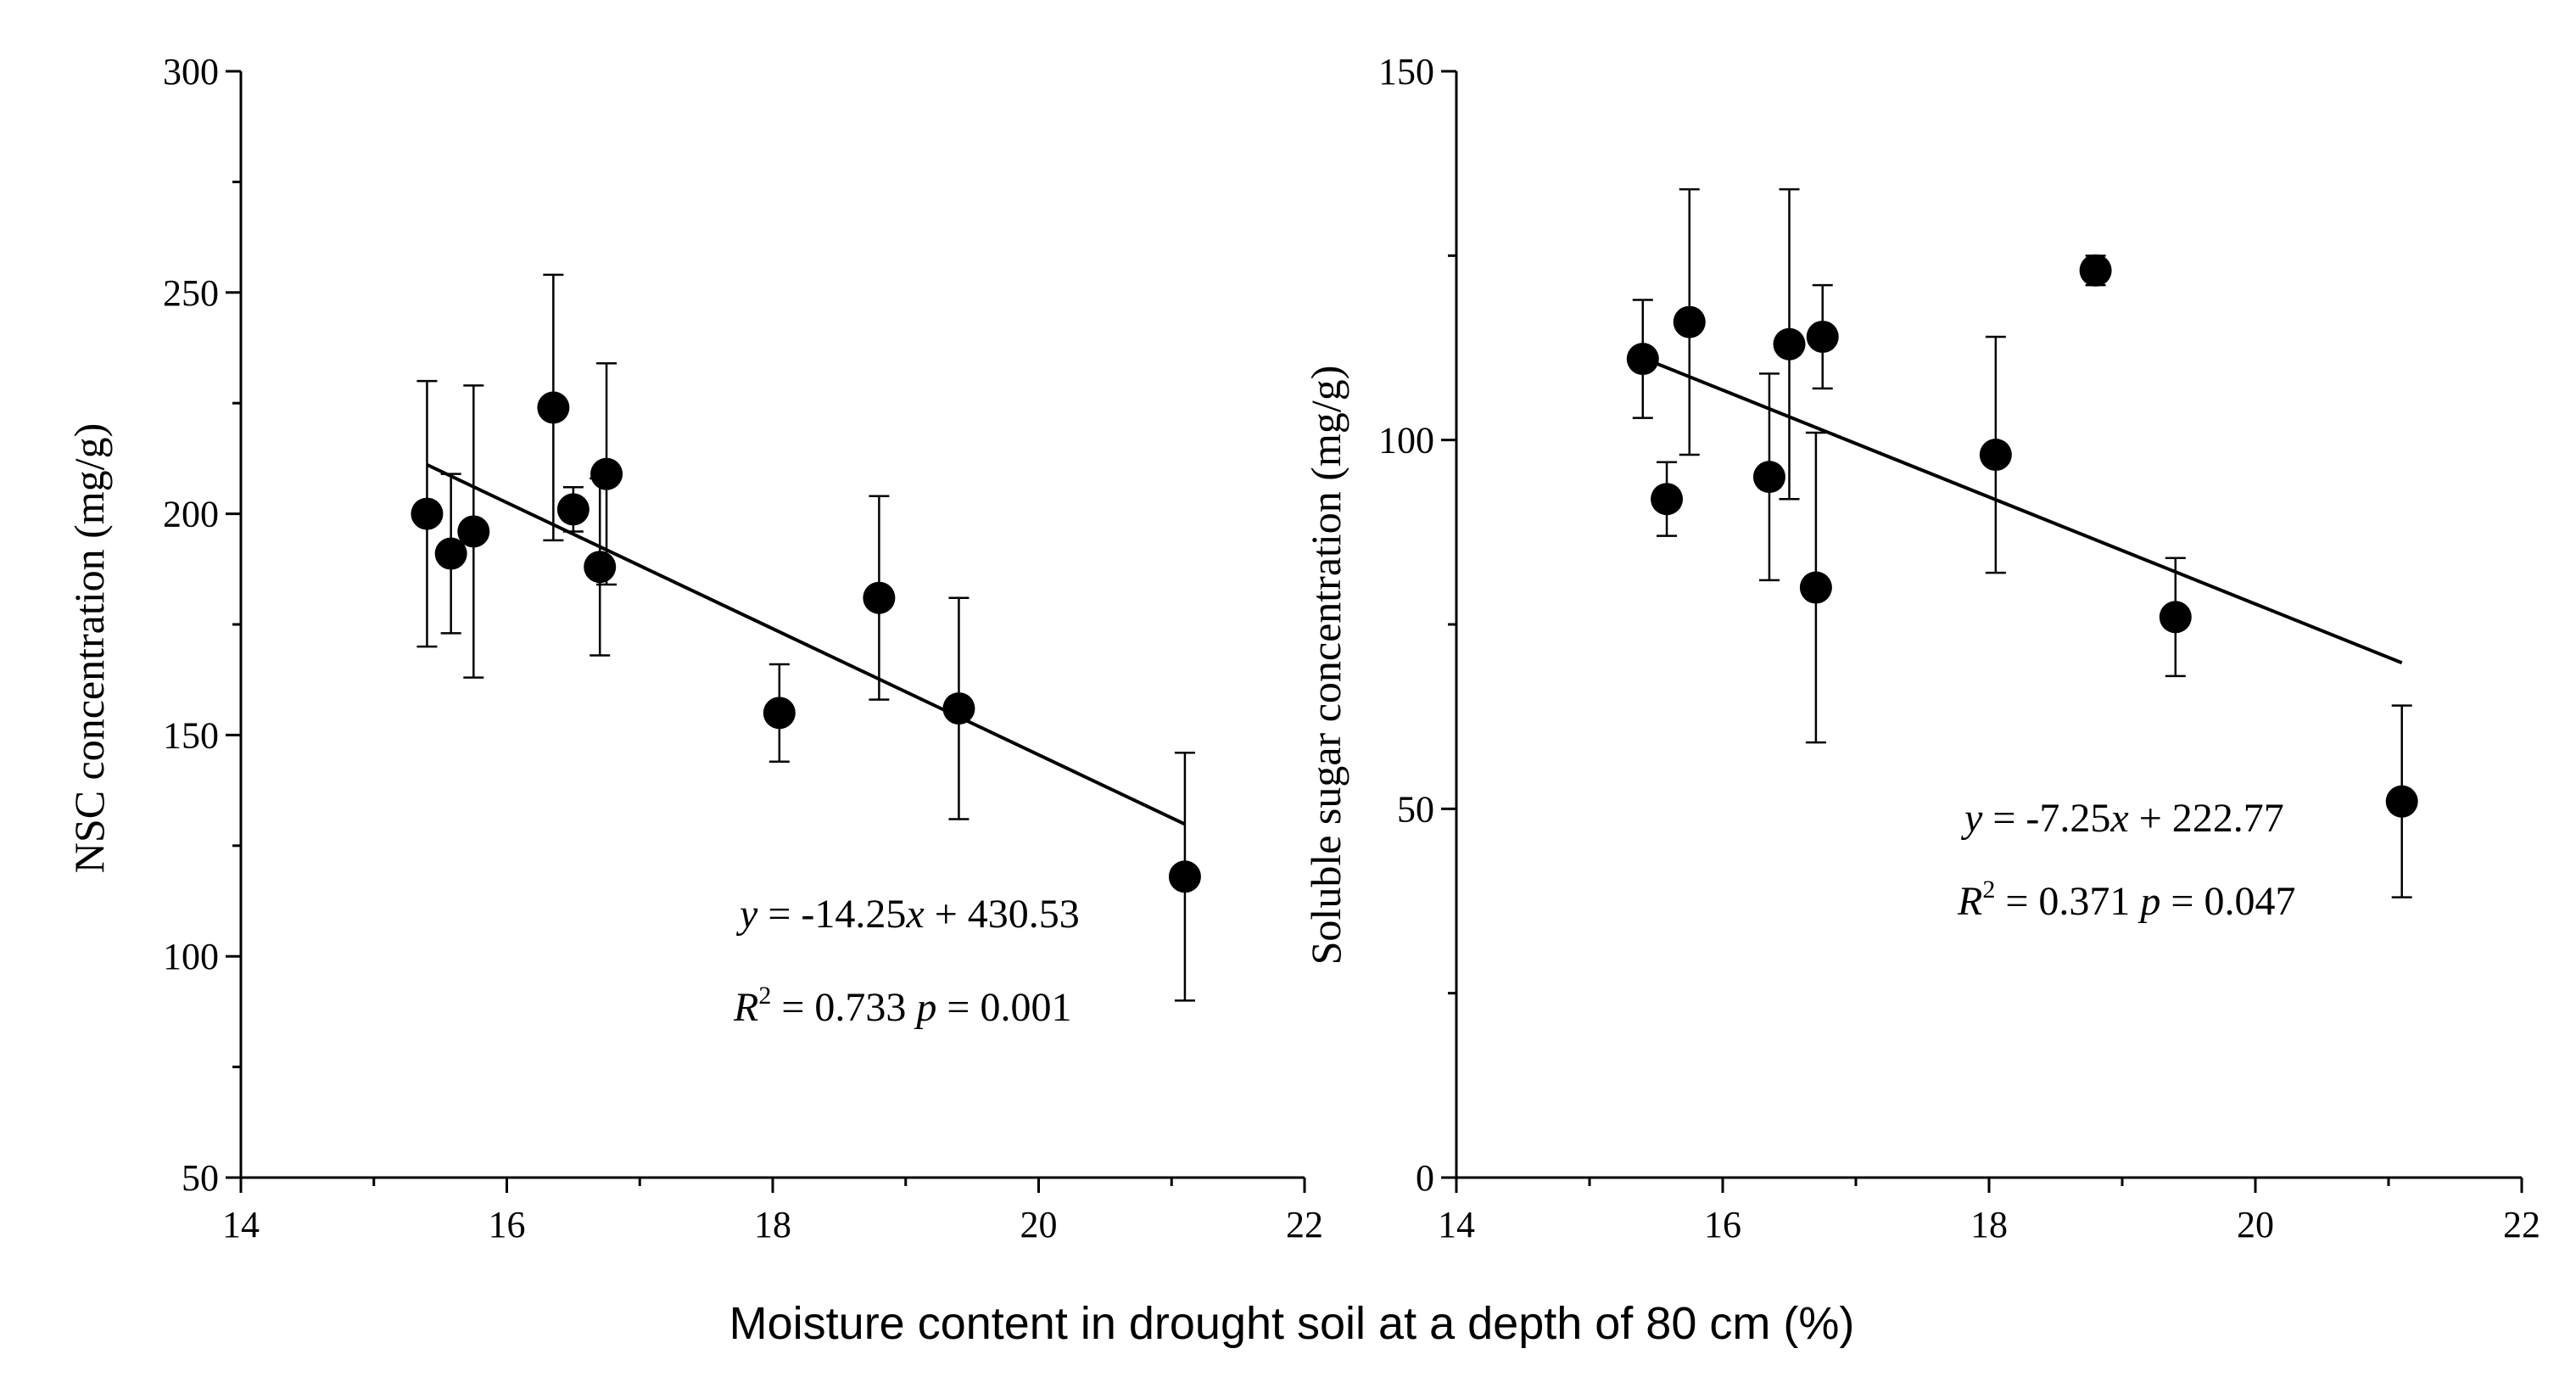 This screenshot has width=2576, height=1399. Describe the element at coordinates (507, 1224) in the screenshot. I see `nsc-x-tick-label: 16` at that location.